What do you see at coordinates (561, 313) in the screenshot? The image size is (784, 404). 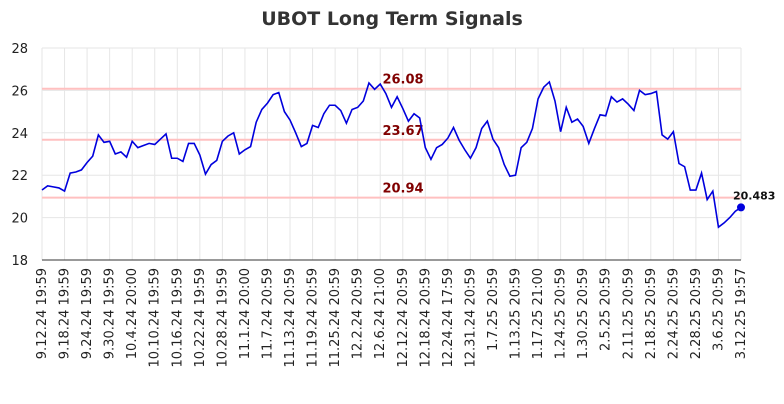 I see `x-tick-label: 1.24.25 20:59` at bounding box center [561, 313].